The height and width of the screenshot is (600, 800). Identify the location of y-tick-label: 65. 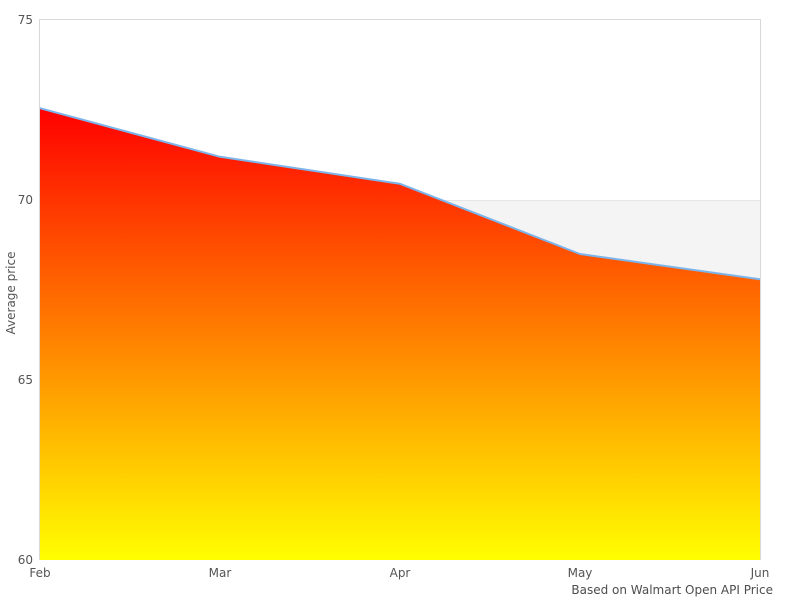
(25, 379).